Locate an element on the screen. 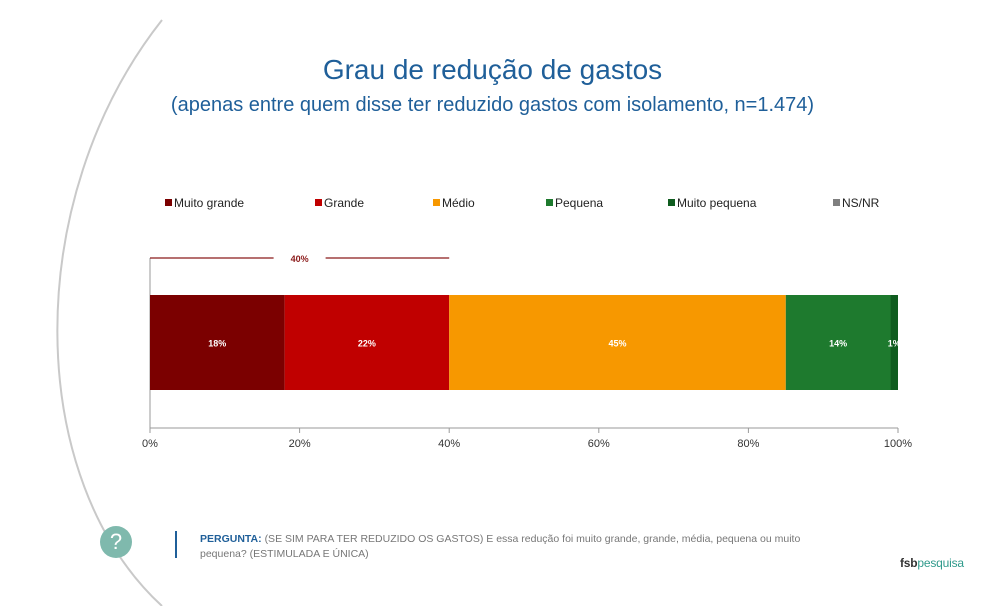 The image size is (985, 606). data-label: 22% is located at coordinates (367, 344).